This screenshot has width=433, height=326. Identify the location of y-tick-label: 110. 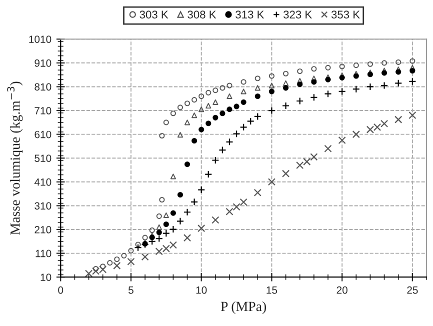
(44, 254).